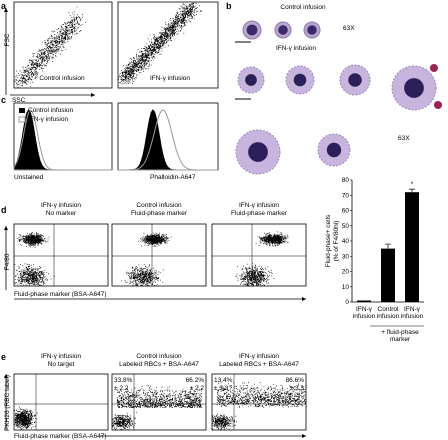 The height and width of the screenshot is (440, 448). What do you see at coordinates (412, 184) in the screenshot?
I see `significance: *` at bounding box center [412, 184].